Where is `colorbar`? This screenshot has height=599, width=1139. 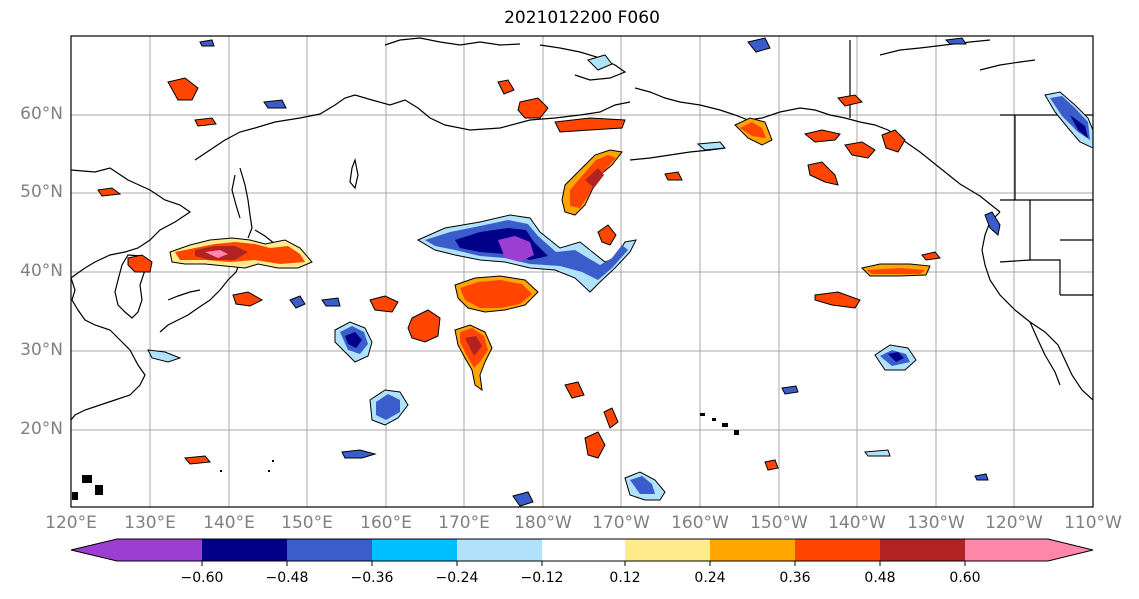
colorbar is located at coordinates (582, 552).